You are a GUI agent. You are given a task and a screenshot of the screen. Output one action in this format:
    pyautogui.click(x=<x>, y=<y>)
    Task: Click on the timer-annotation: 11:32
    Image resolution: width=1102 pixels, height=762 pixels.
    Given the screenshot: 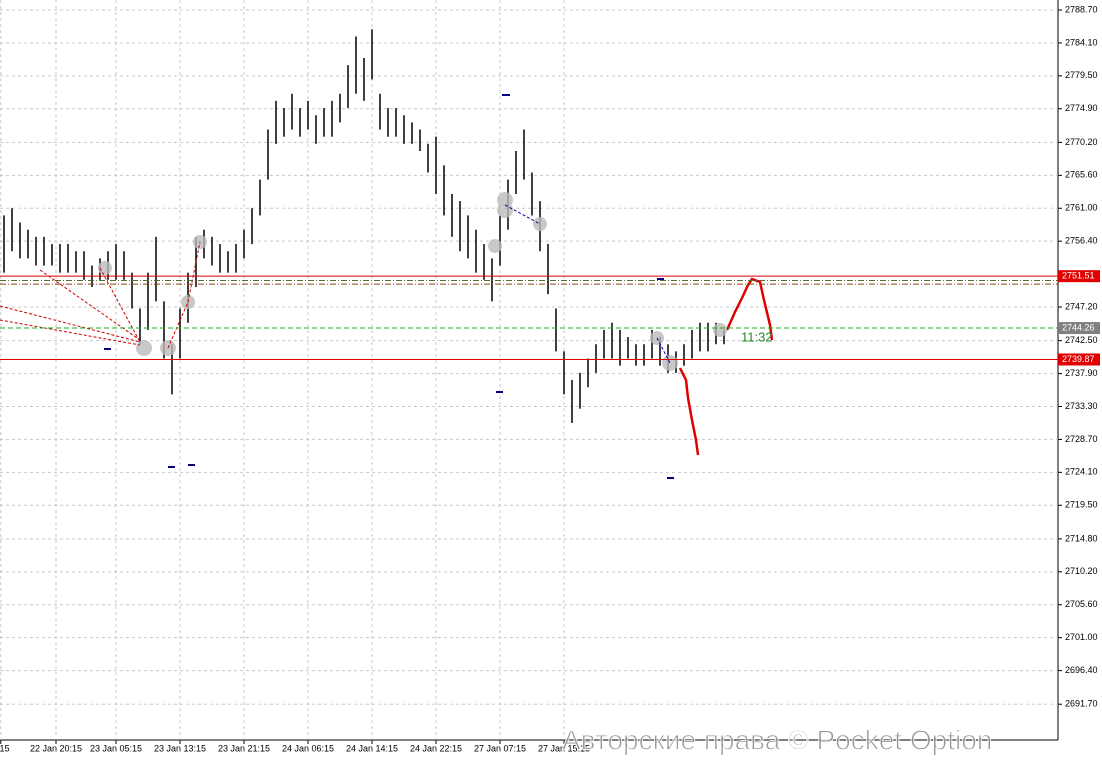 What is the action you would take?
    pyautogui.click(x=757, y=336)
    